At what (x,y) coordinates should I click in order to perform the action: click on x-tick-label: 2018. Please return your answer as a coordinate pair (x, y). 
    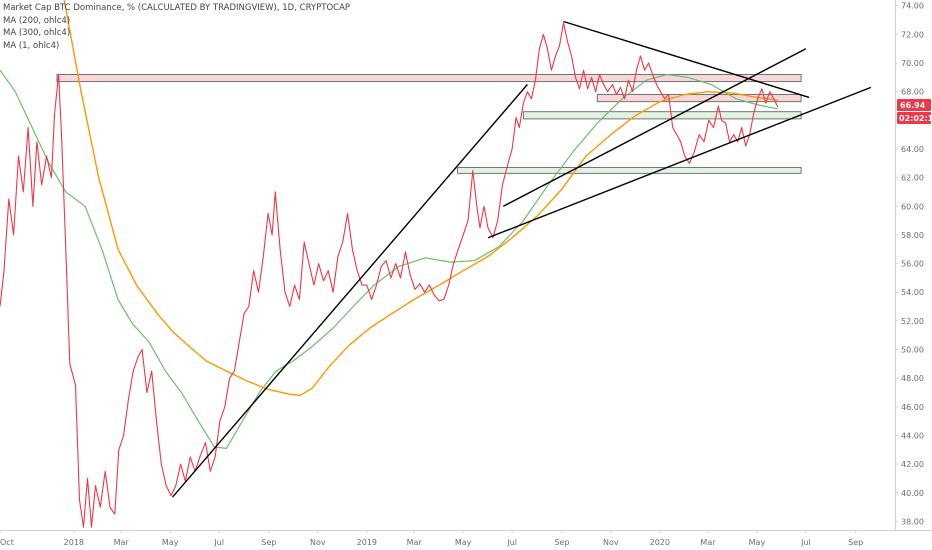
    Looking at the image, I should click on (74, 542).